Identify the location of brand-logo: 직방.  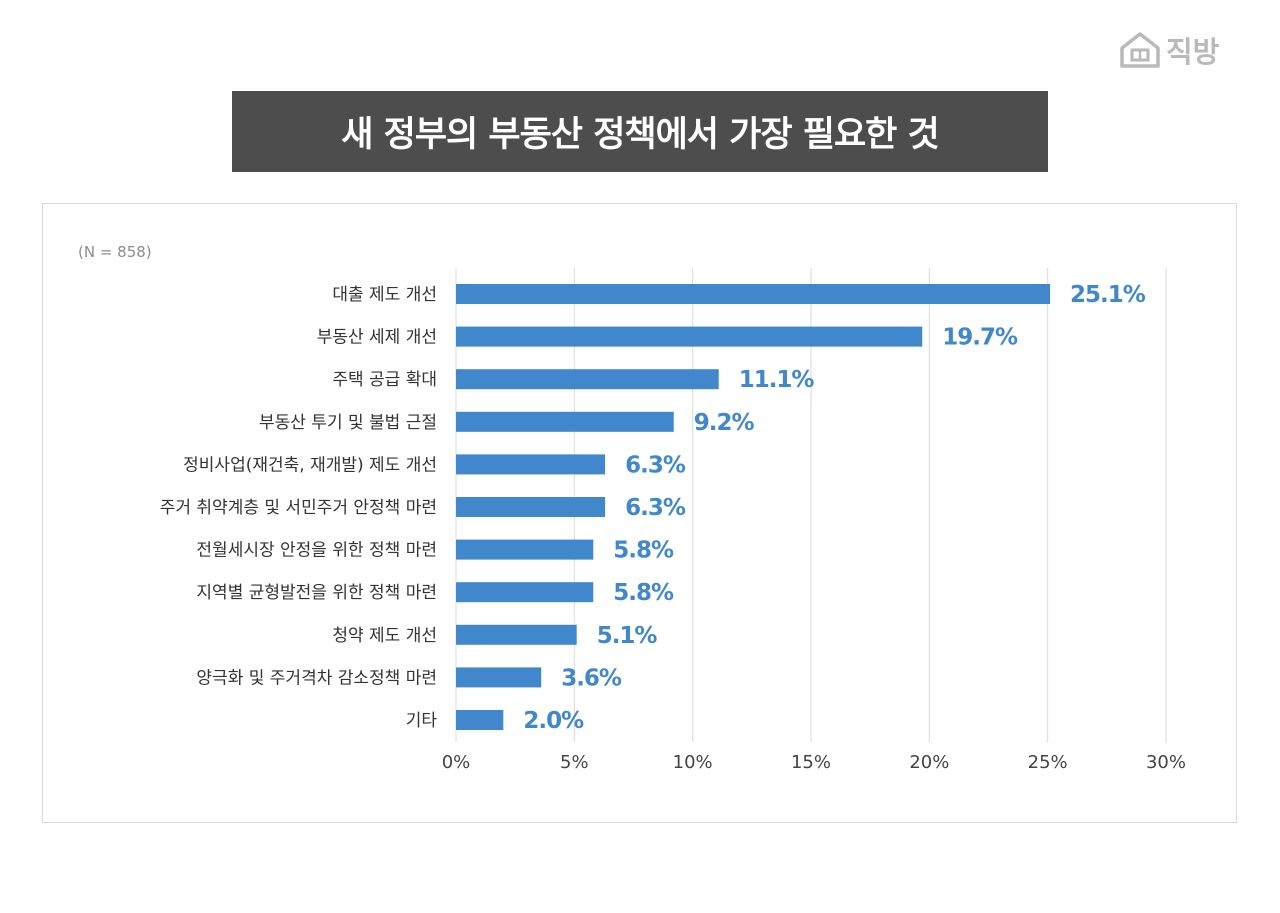
(1179, 50).